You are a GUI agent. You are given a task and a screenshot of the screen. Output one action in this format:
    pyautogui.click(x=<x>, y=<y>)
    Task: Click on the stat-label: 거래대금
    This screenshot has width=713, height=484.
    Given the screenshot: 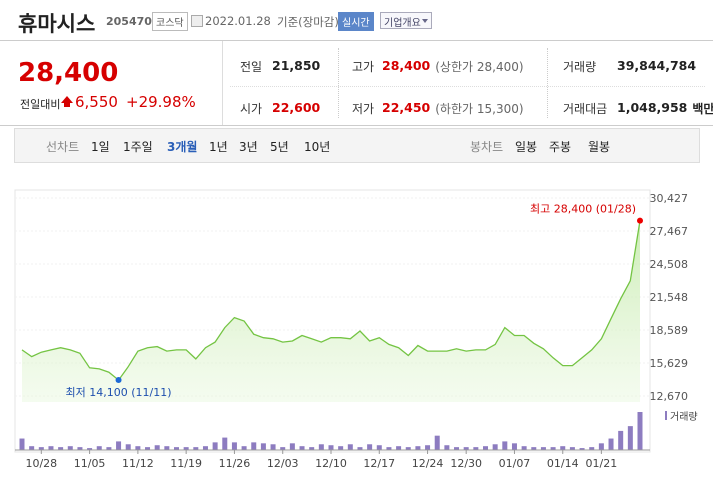 What is the action you would take?
    pyautogui.click(x=585, y=109)
    